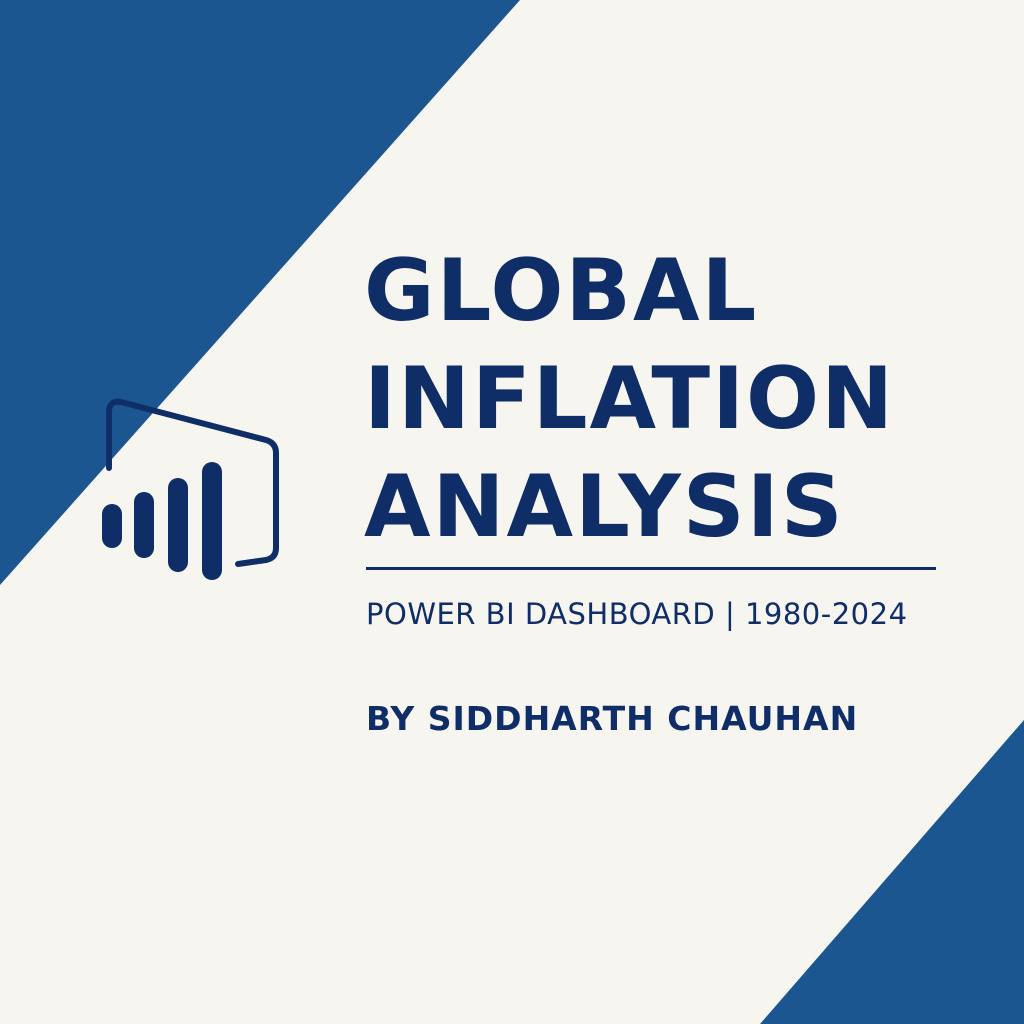 The width and height of the screenshot is (1024, 1024). Describe the element at coordinates (630, 399) in the screenshot. I see `title-line-2: INFLATION` at that location.